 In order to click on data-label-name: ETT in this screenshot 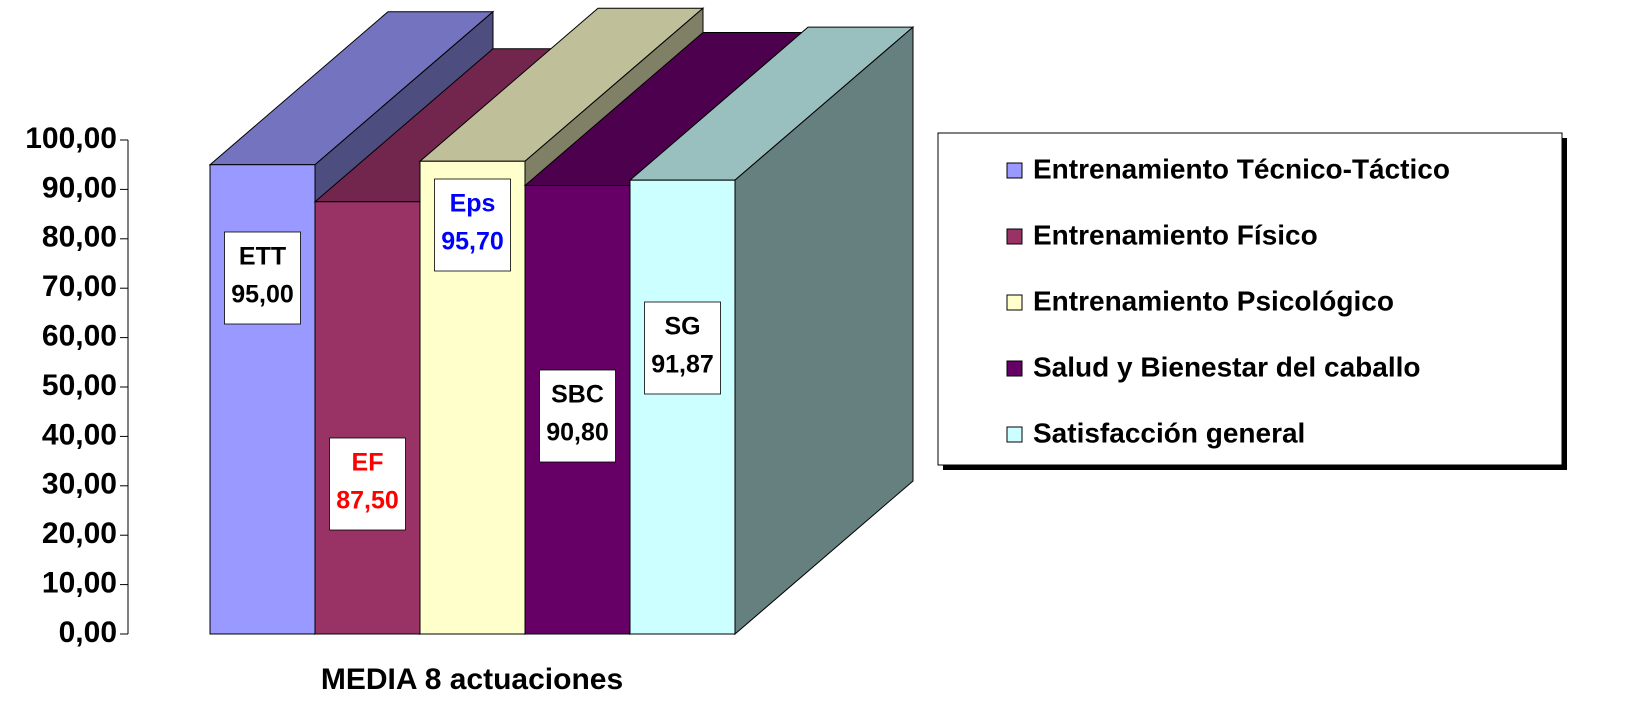, I will do `click(262, 257)`.